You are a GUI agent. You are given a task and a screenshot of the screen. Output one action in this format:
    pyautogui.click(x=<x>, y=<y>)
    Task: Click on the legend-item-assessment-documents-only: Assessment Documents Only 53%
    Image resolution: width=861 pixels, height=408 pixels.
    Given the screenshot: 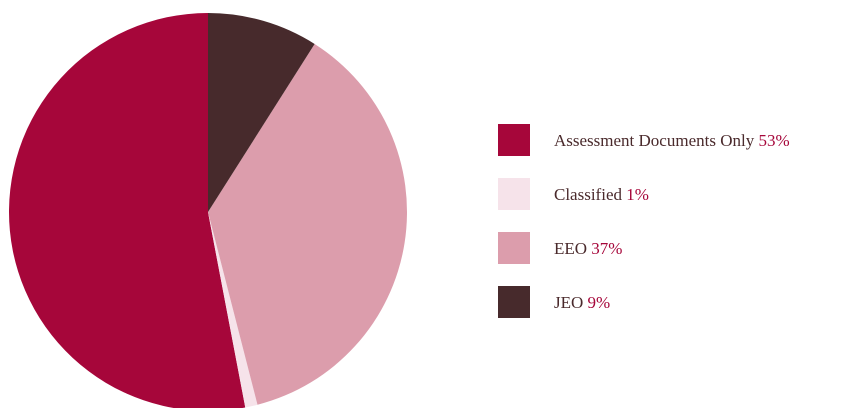 What is the action you would take?
    pyautogui.click(x=678, y=151)
    